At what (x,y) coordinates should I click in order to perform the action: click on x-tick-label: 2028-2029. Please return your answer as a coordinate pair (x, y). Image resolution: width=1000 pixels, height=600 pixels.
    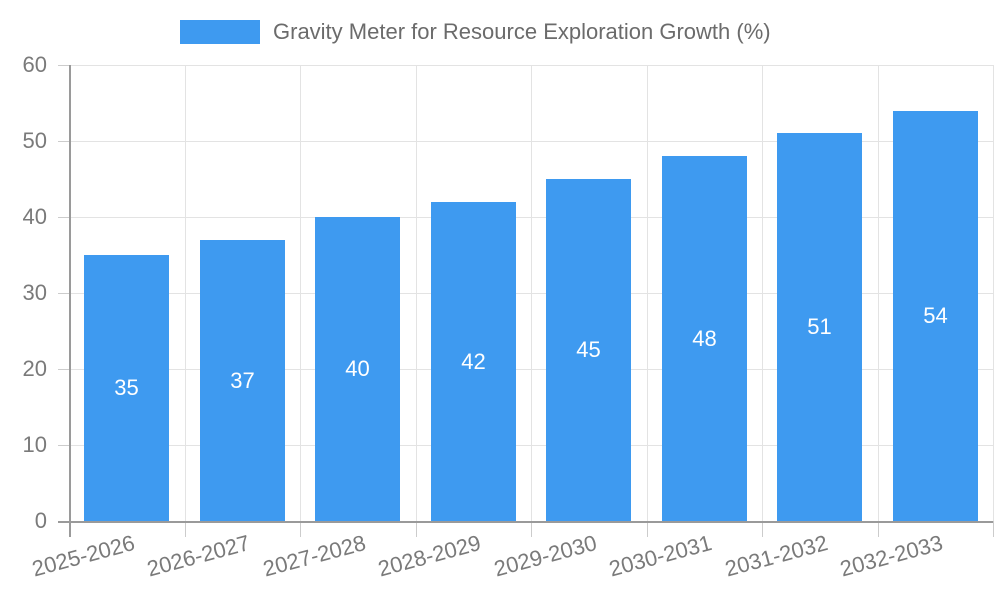
    Looking at the image, I should click on (429, 556).